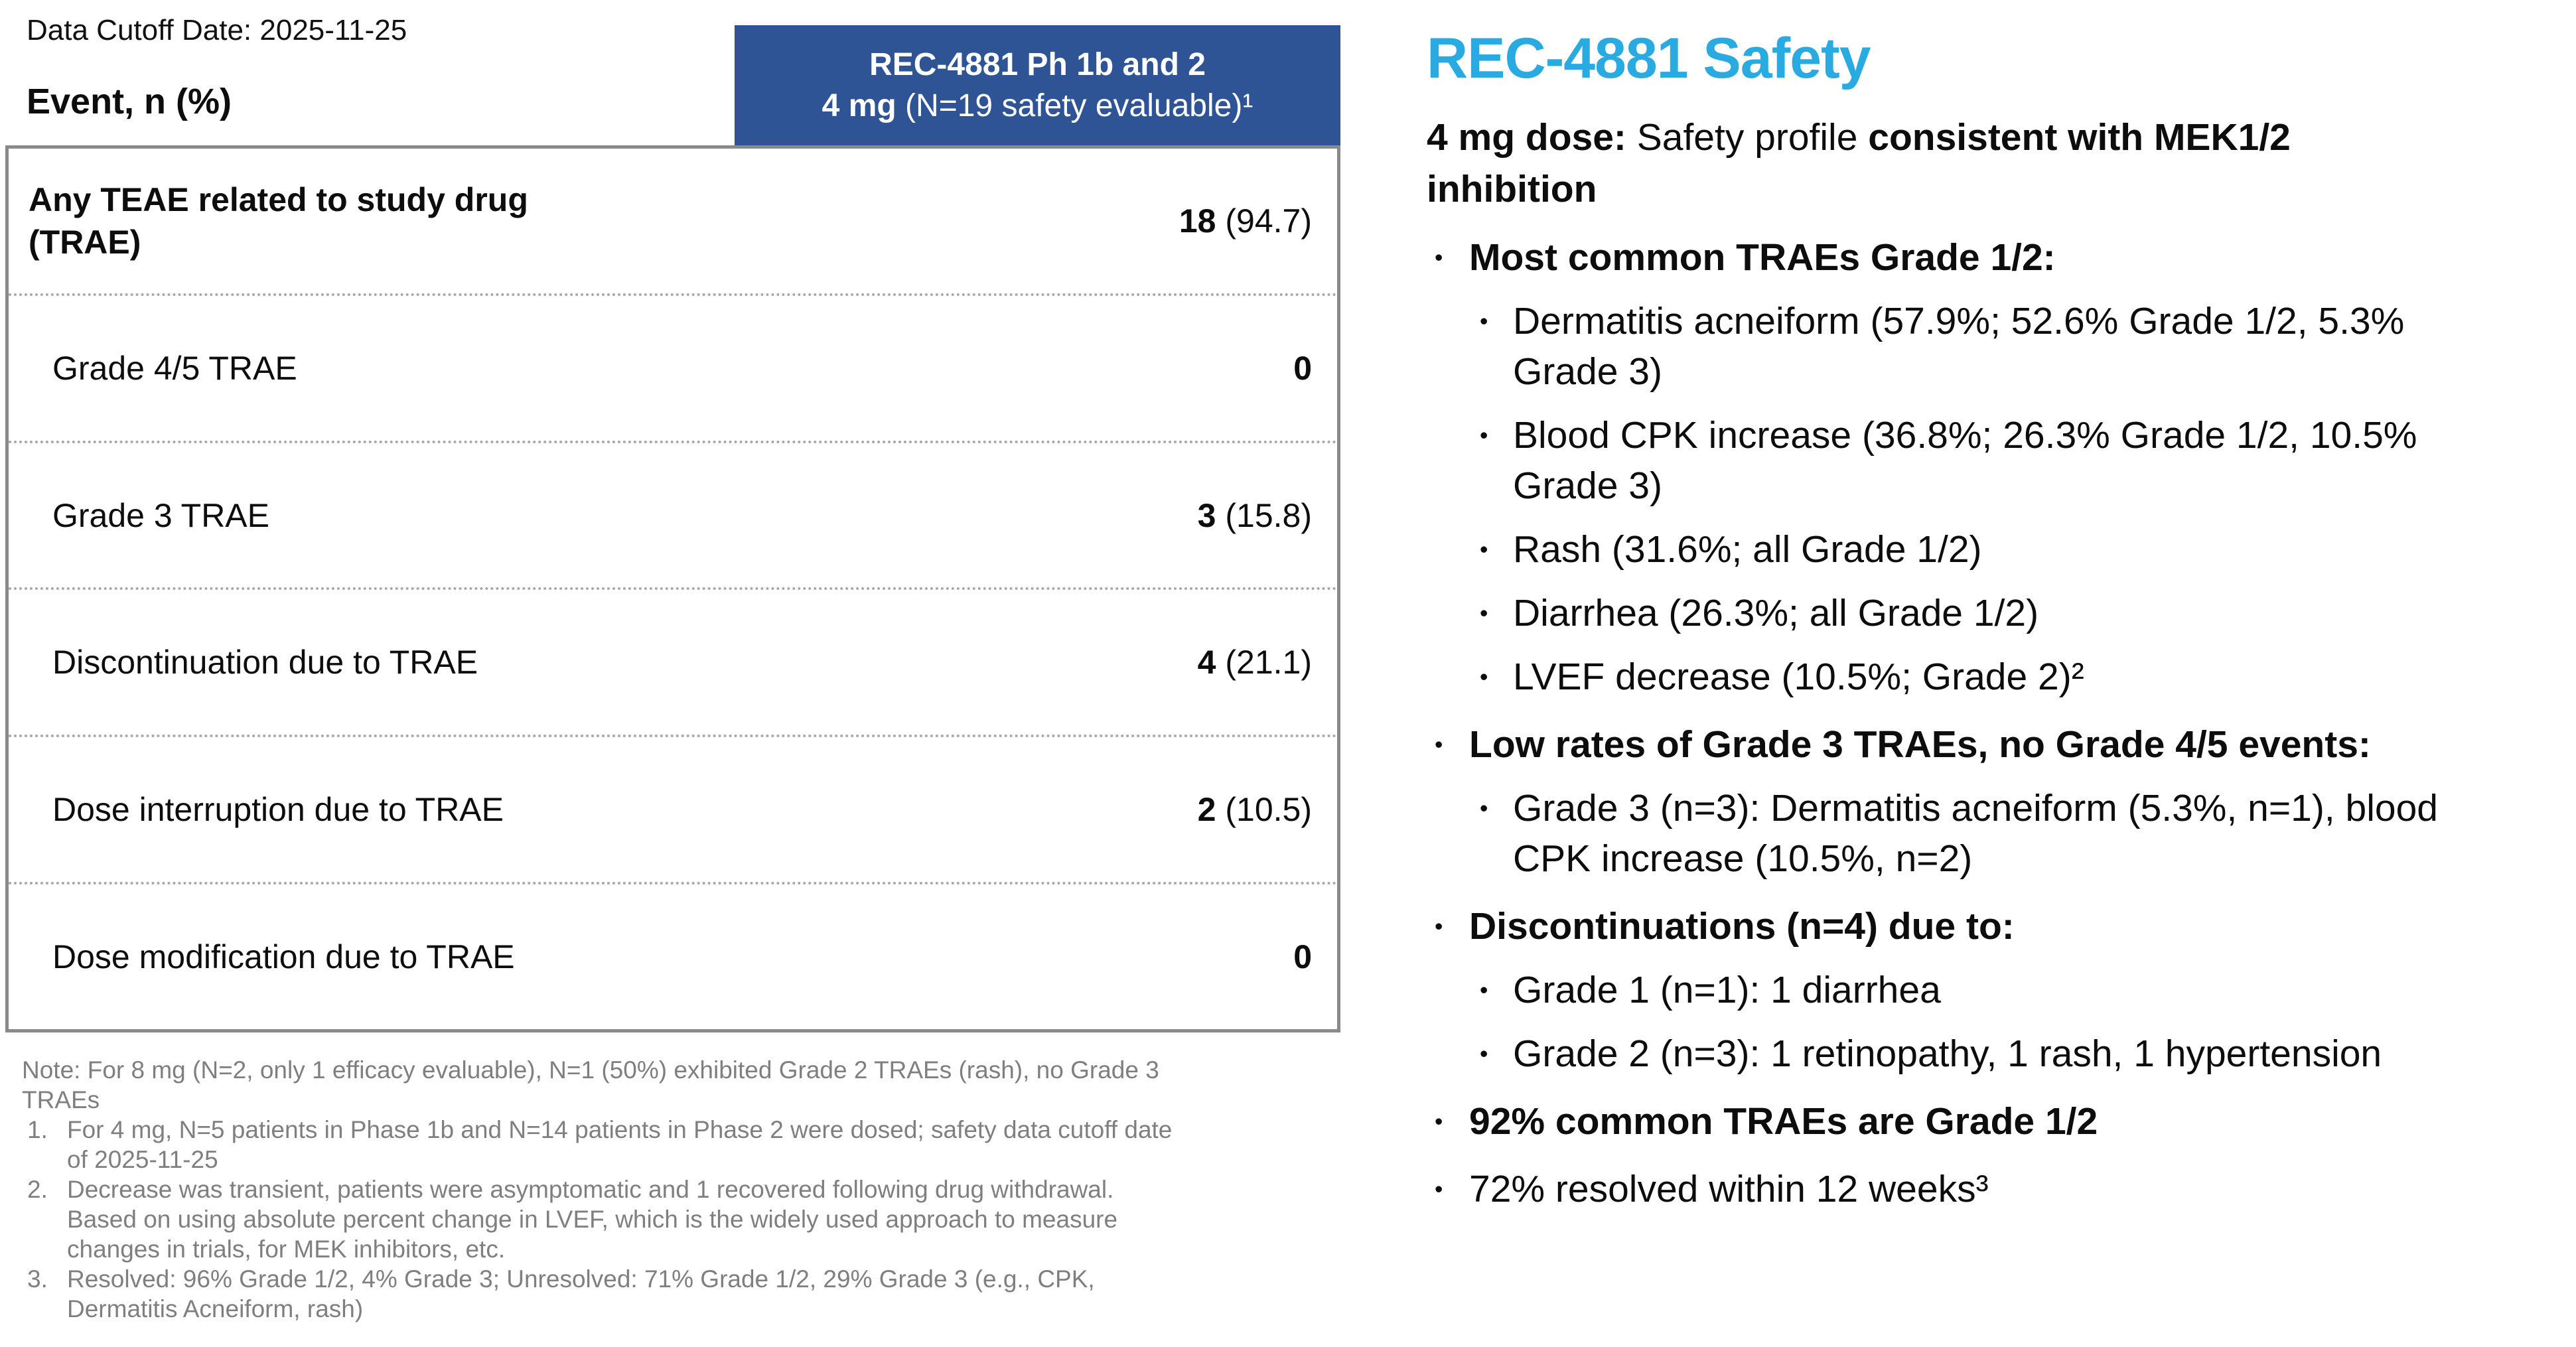 The height and width of the screenshot is (1347, 2576). I want to click on data-cutoff-date: Data Cutoff Date: 2025-11-25, so click(217, 30).